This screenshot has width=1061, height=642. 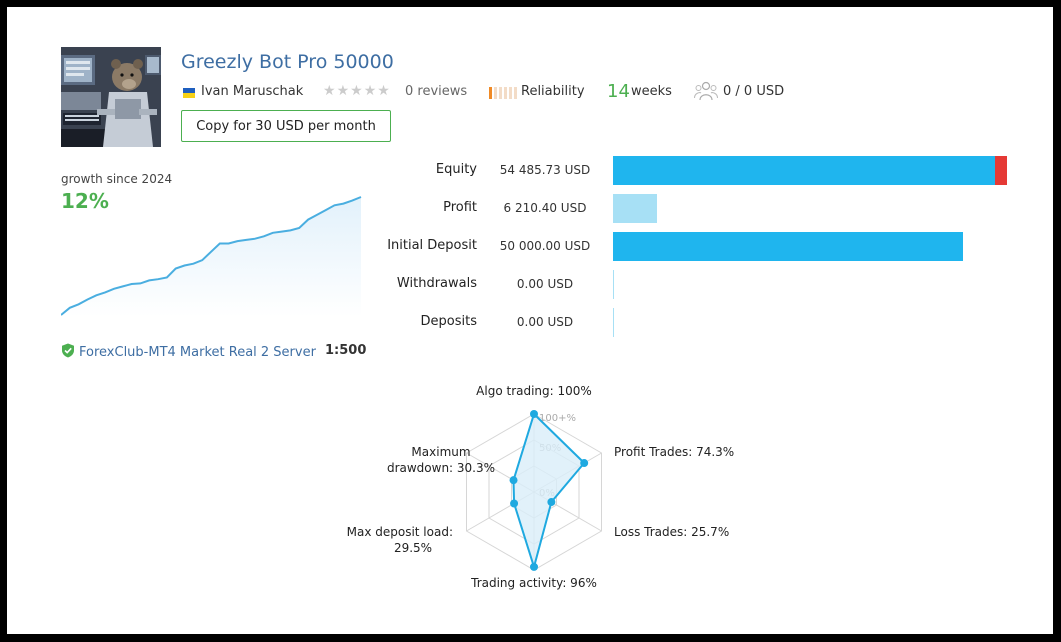 What do you see at coordinates (346, 350) in the screenshot?
I see `leverage-value: 1:500` at bounding box center [346, 350].